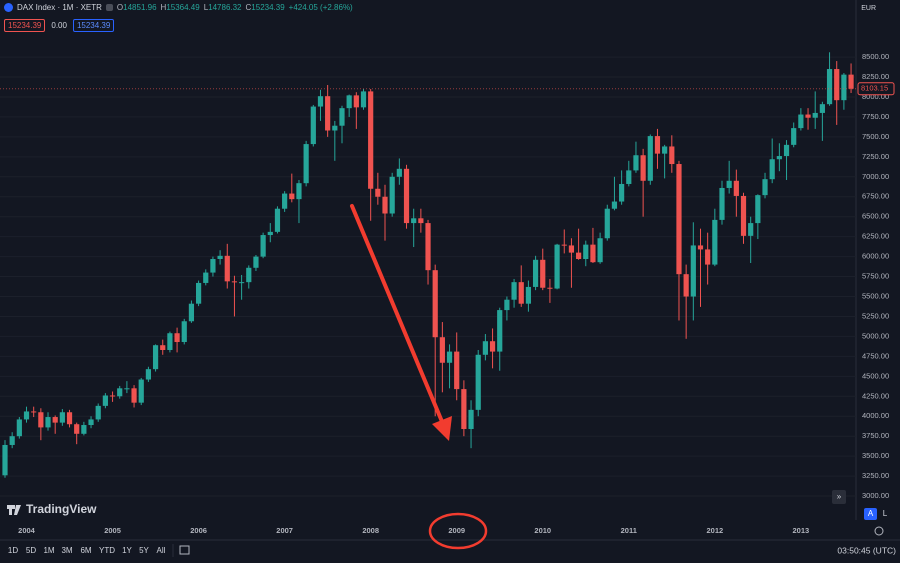 This screenshot has height=563, width=900. I want to click on status-icon, so click(109, 7).